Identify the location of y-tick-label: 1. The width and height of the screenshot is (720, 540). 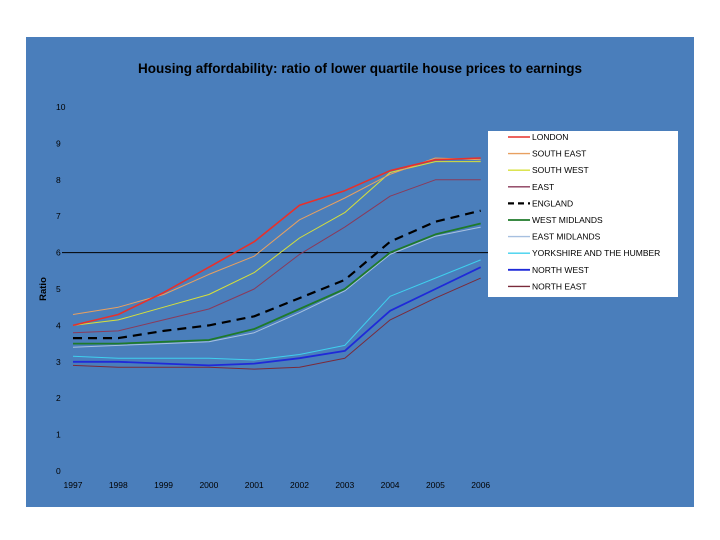
(58, 435).